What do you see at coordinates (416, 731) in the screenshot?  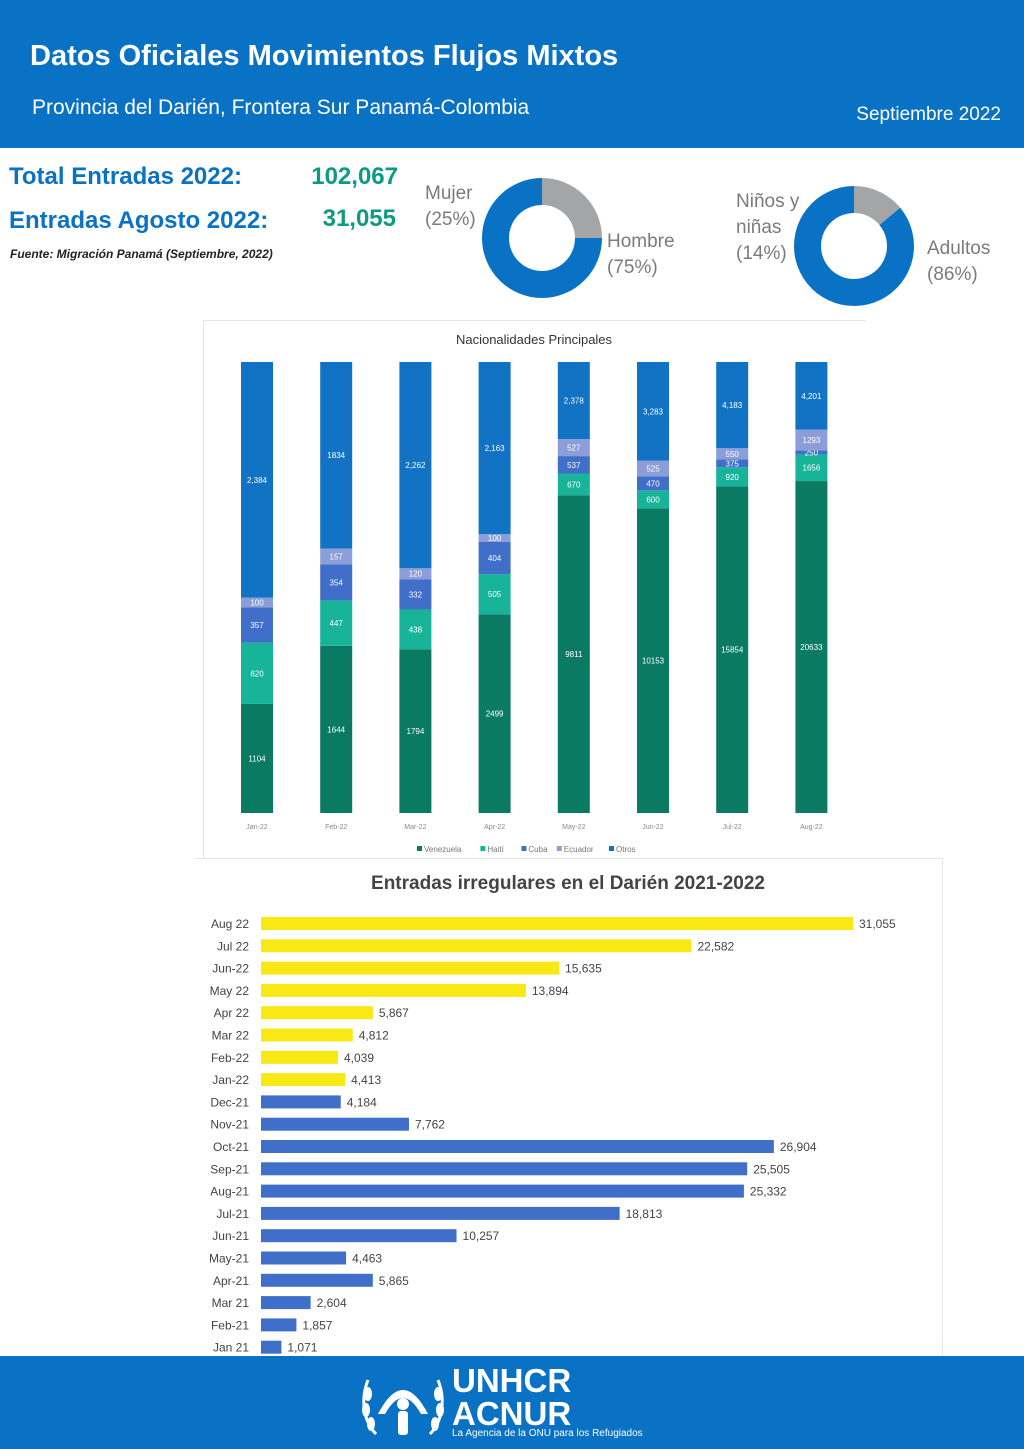 I see `stacked-bar-label: 1794` at bounding box center [416, 731].